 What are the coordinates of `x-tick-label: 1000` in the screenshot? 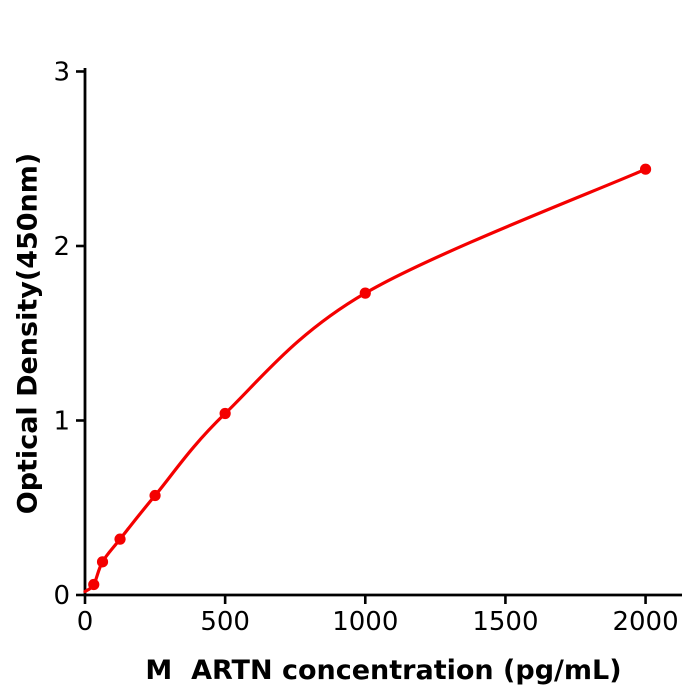 It's located at (365, 622).